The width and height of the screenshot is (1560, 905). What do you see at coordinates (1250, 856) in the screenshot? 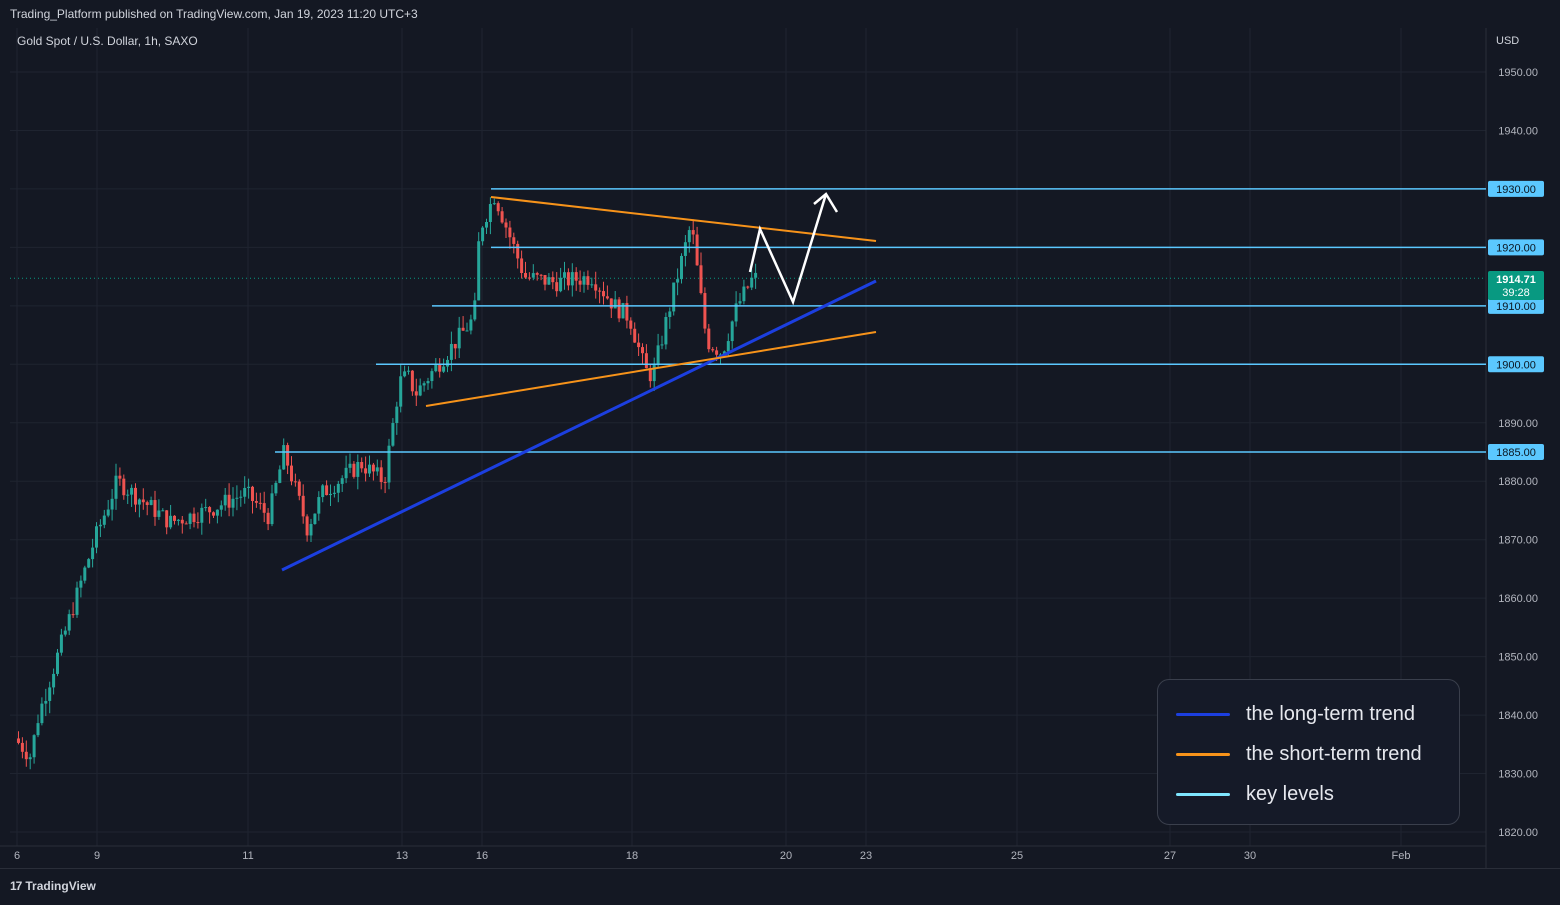
I see `time-tick-label: 30` at bounding box center [1250, 856].